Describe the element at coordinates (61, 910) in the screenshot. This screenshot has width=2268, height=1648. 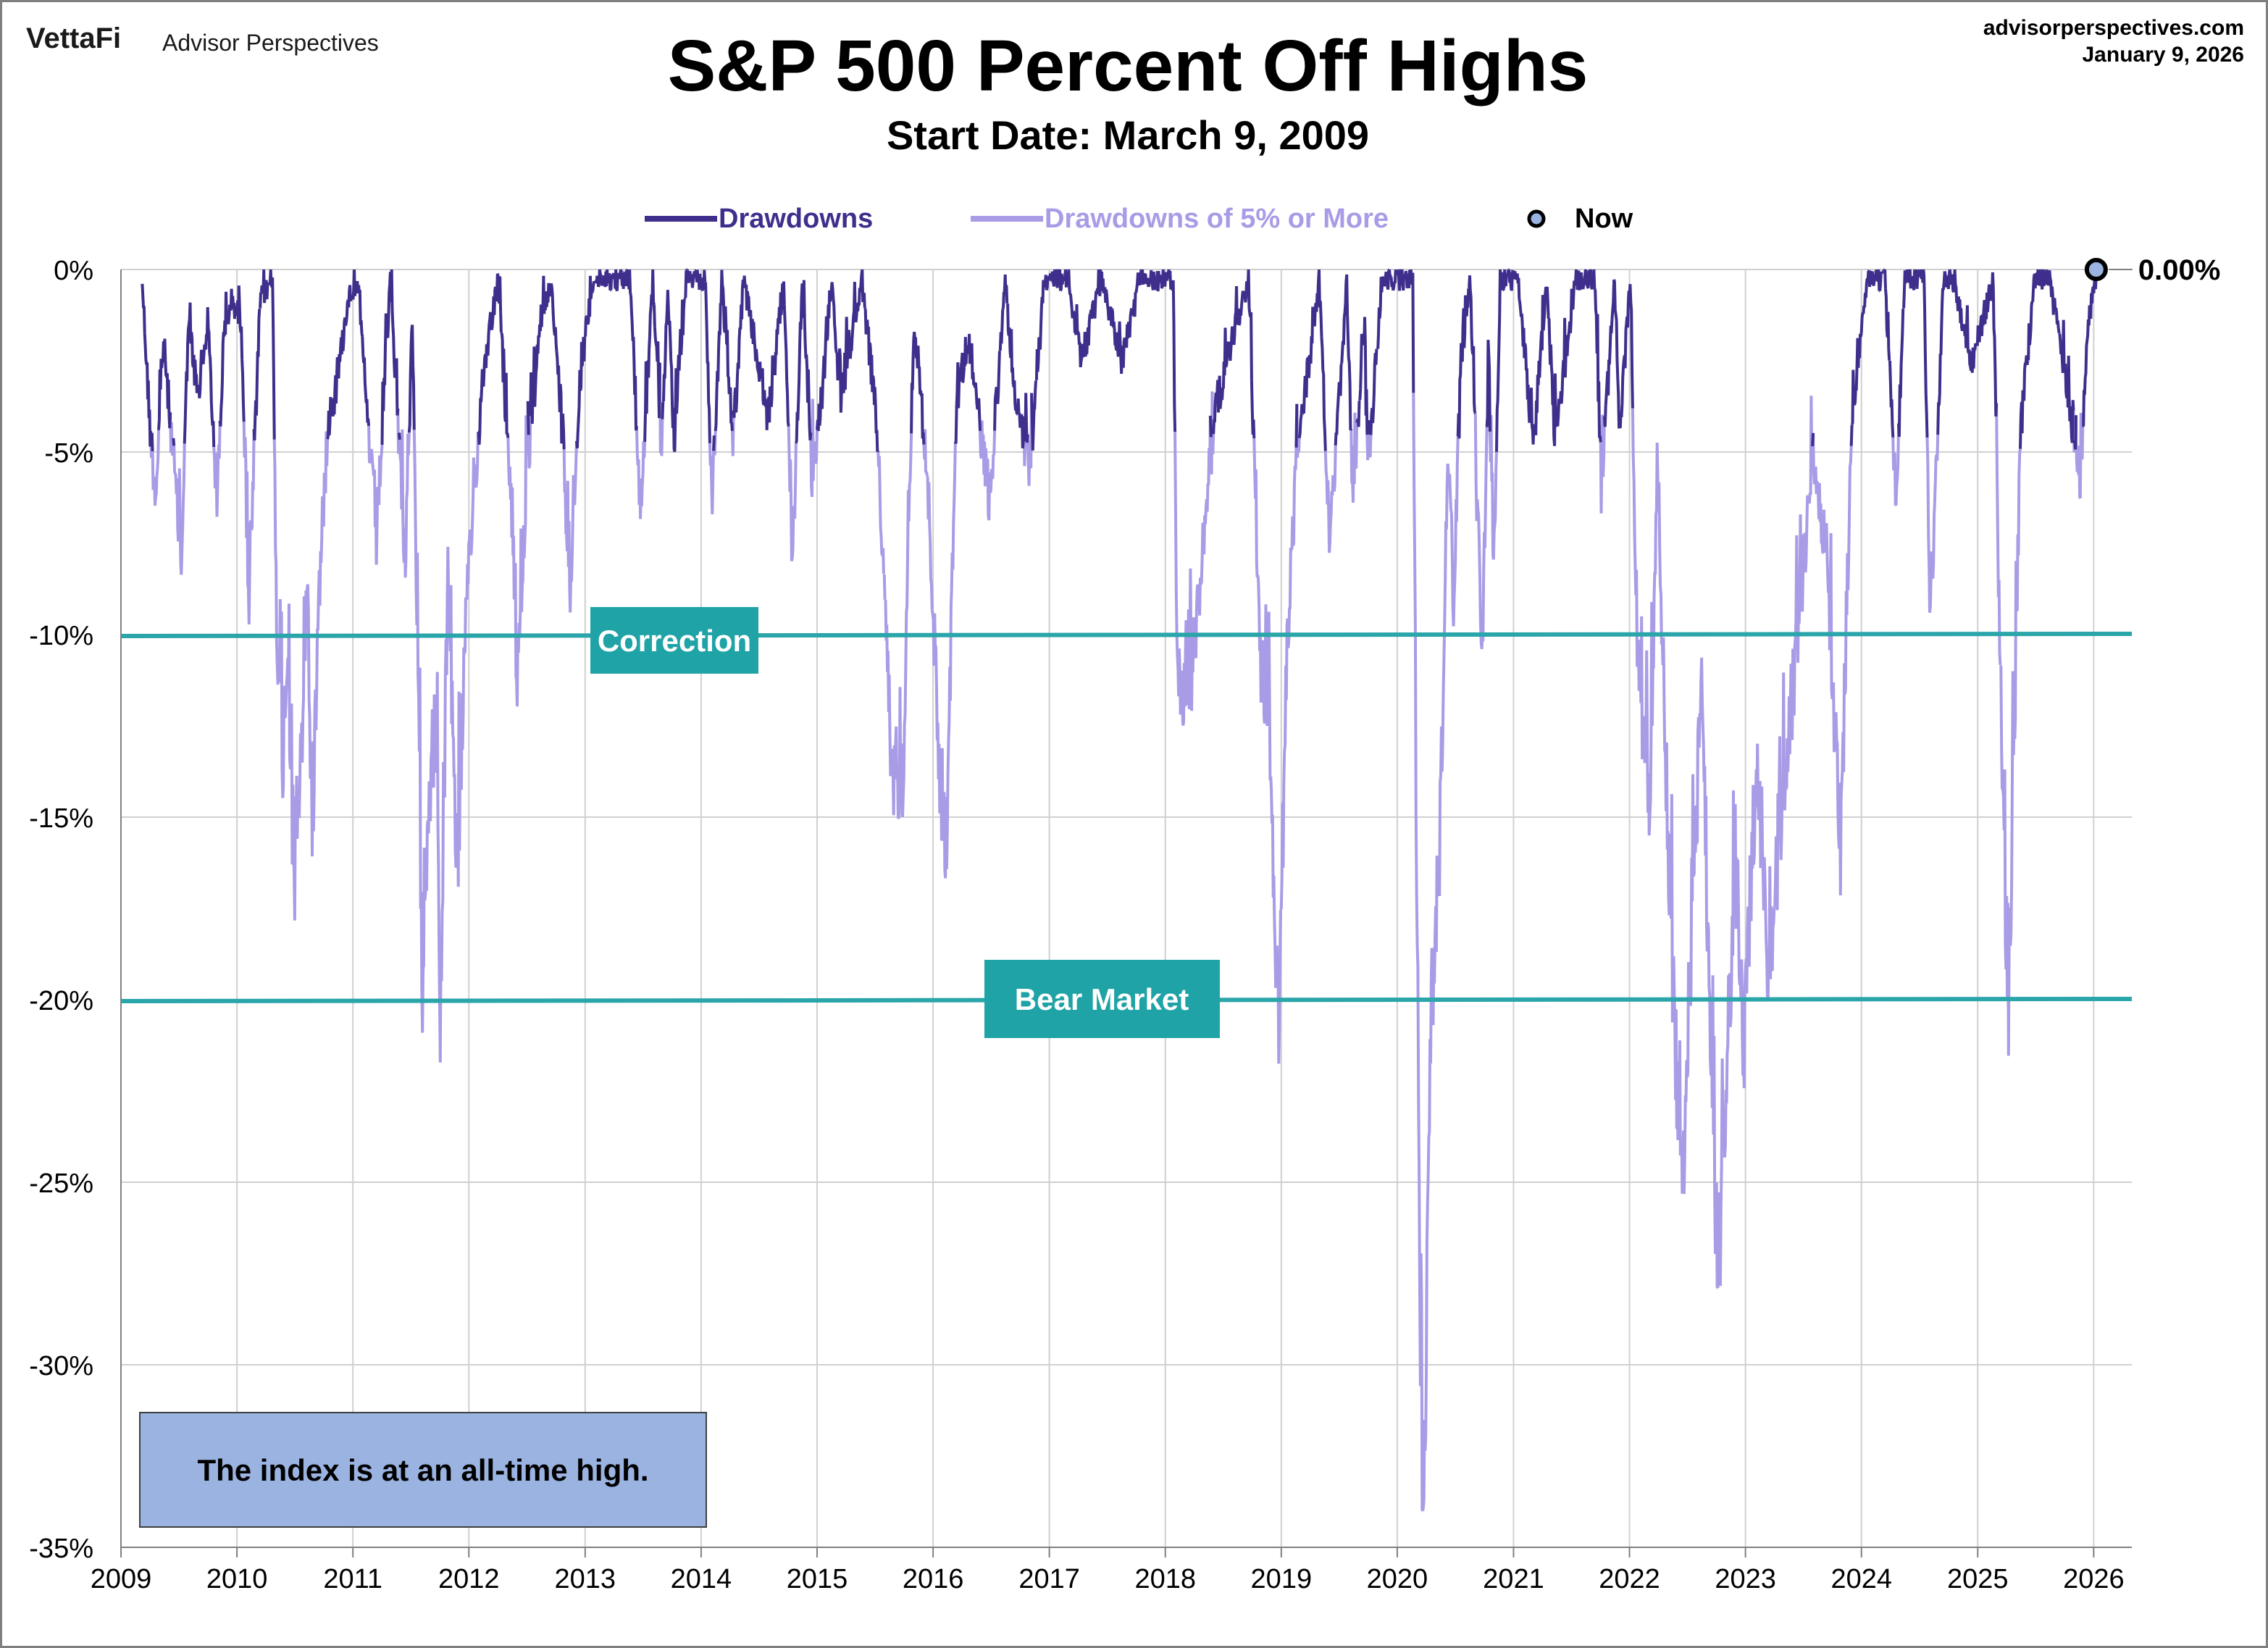
I see `y-axis-ticks: 0% -5% -10% -15% -20% -25% -30% -35%` at that location.